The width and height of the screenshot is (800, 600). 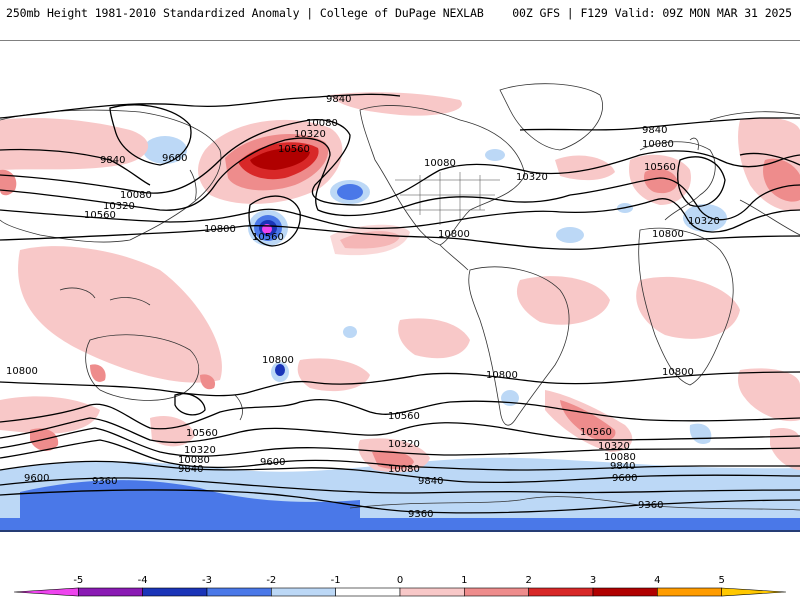 I want to click on colorbar-tick-label: 0, so click(x=400, y=580).